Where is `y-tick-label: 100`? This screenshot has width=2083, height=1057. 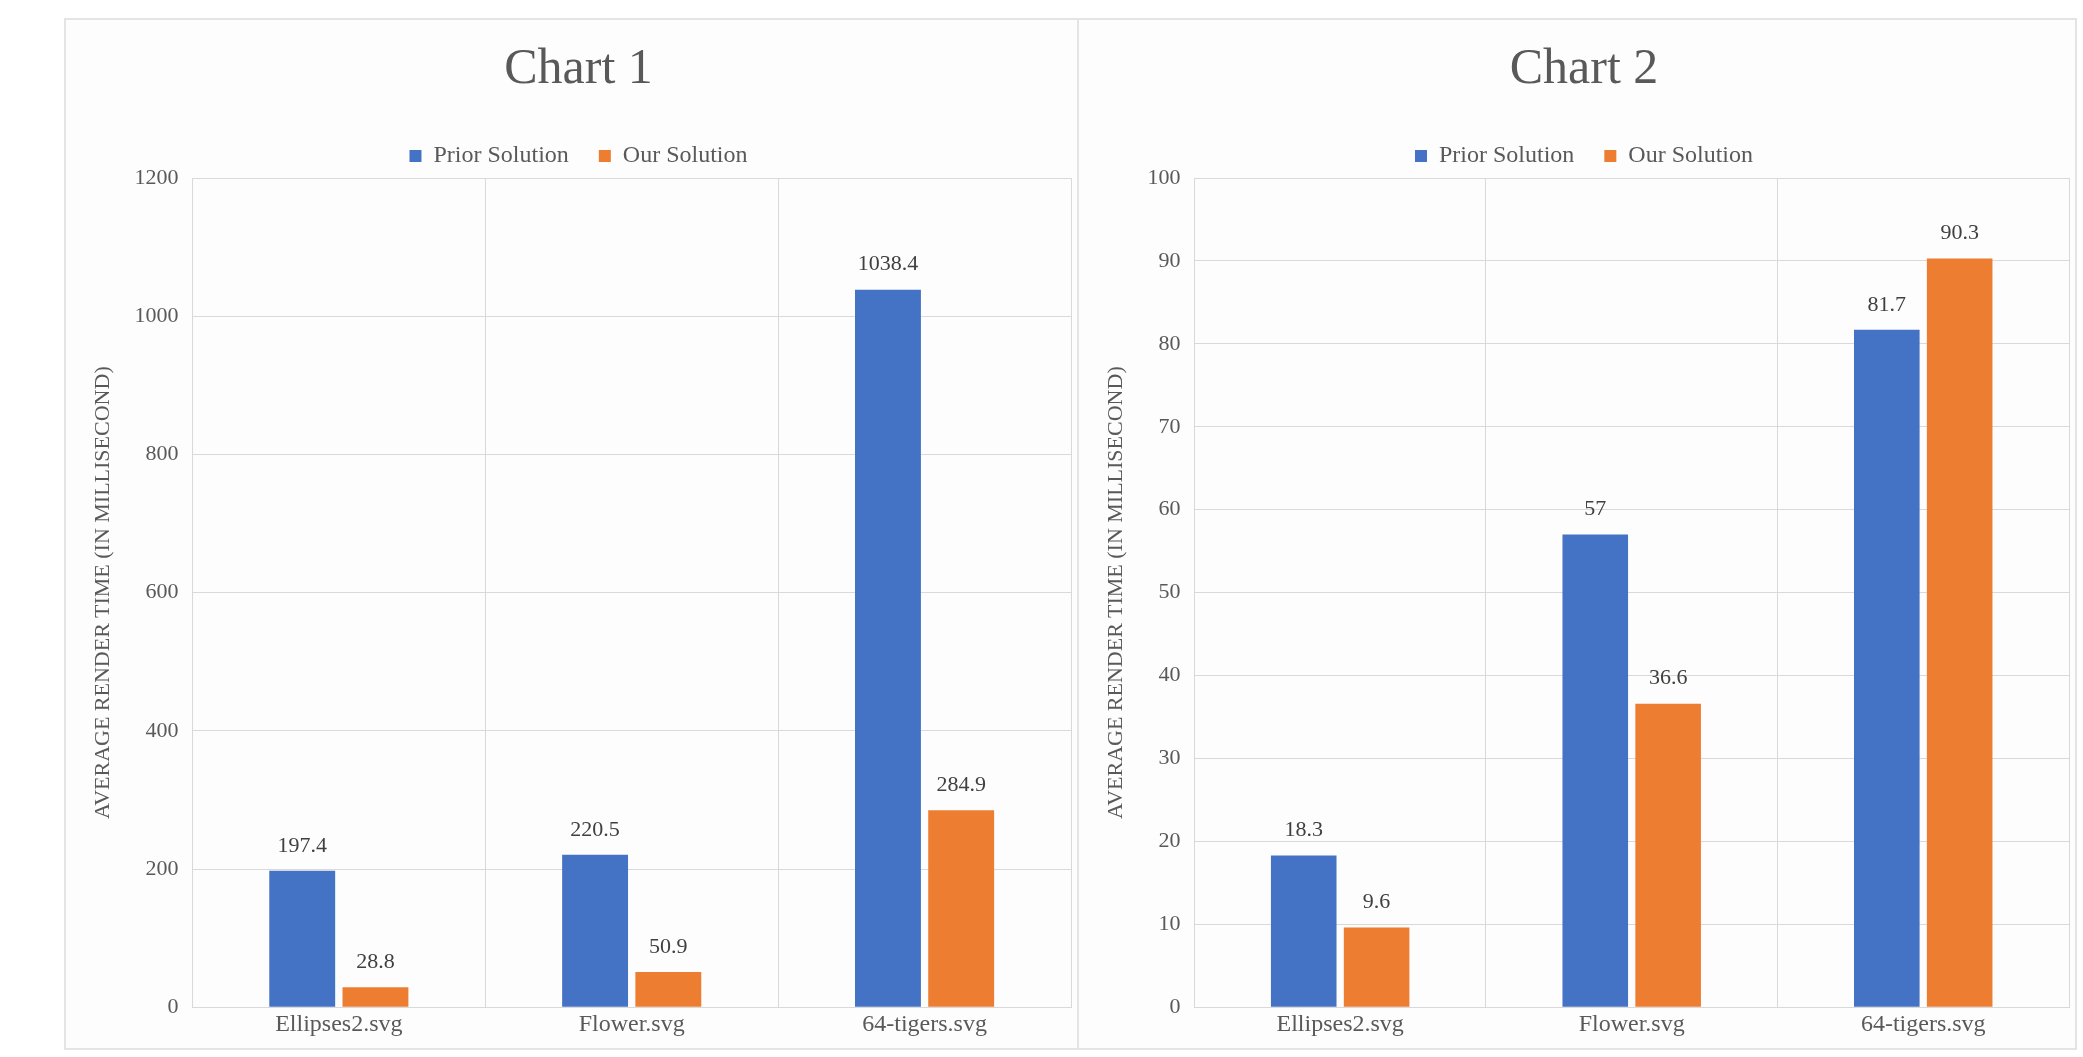
y-tick-label: 100 is located at coordinates (1164, 176).